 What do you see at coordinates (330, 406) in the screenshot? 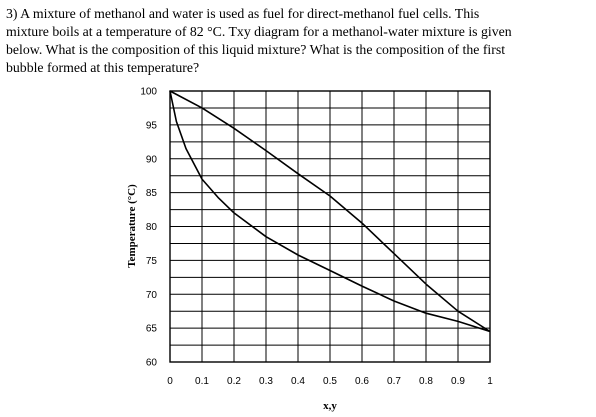
I see `x-axis-label: x,y` at bounding box center [330, 406].